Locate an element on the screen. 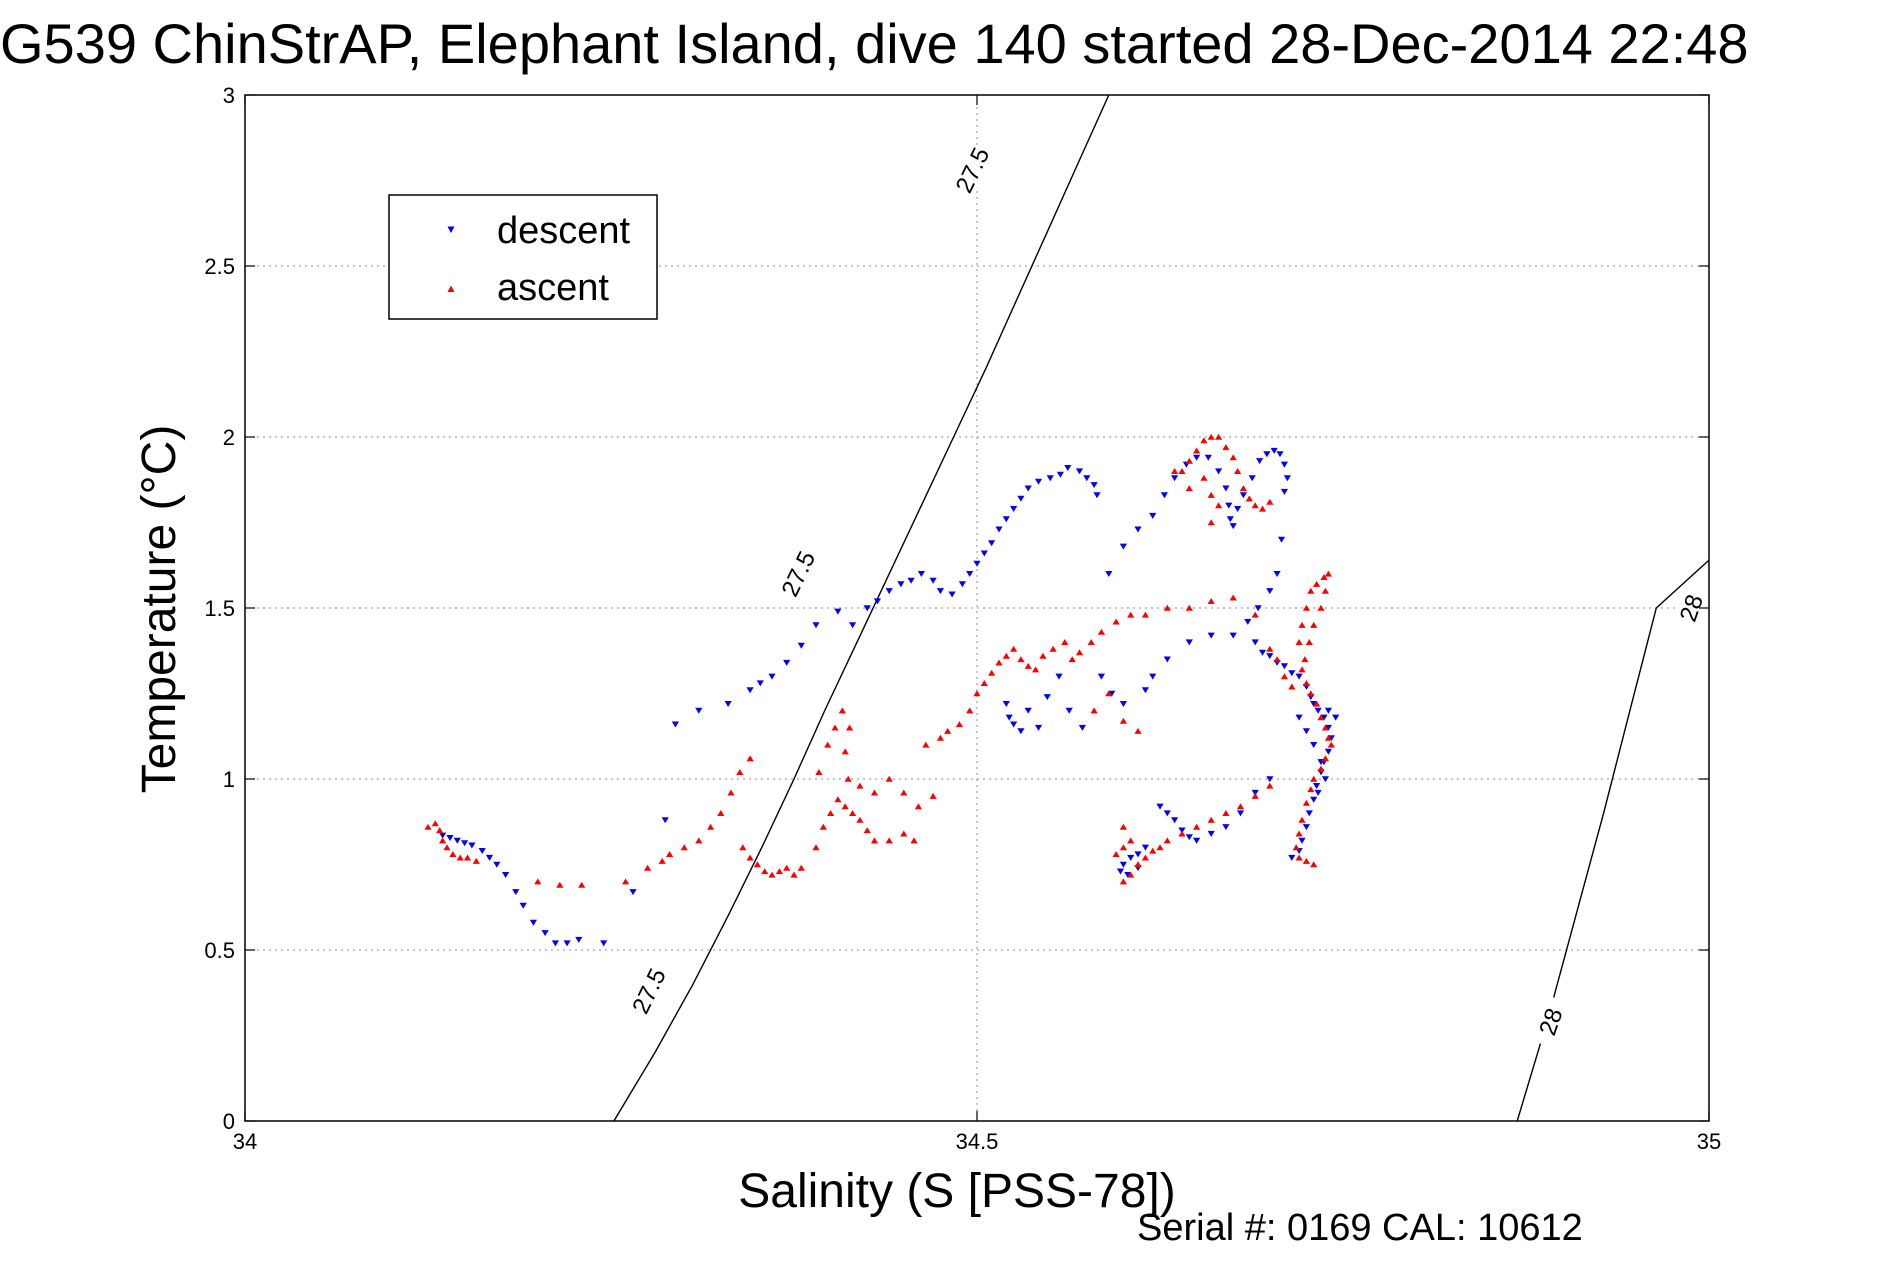  y-axis-label: Temperature (°C) is located at coordinates (159, 609).